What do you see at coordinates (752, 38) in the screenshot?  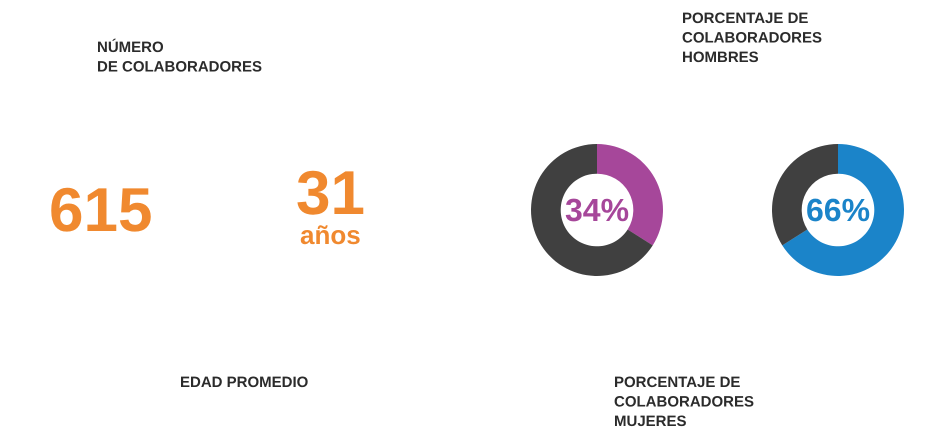 I see `chart-title: PORCENTAJE DE COLABORADORES HOMBRES` at bounding box center [752, 38].